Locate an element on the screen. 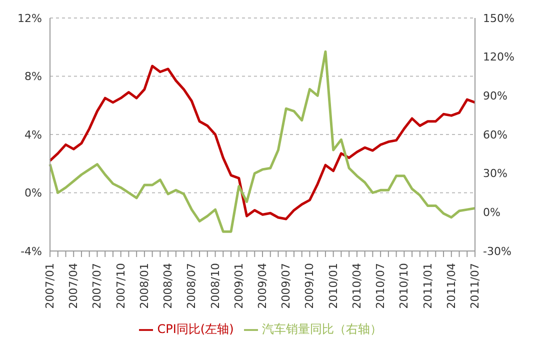  legend-label: 汽车销量同比（右轴） is located at coordinates (322, 329).